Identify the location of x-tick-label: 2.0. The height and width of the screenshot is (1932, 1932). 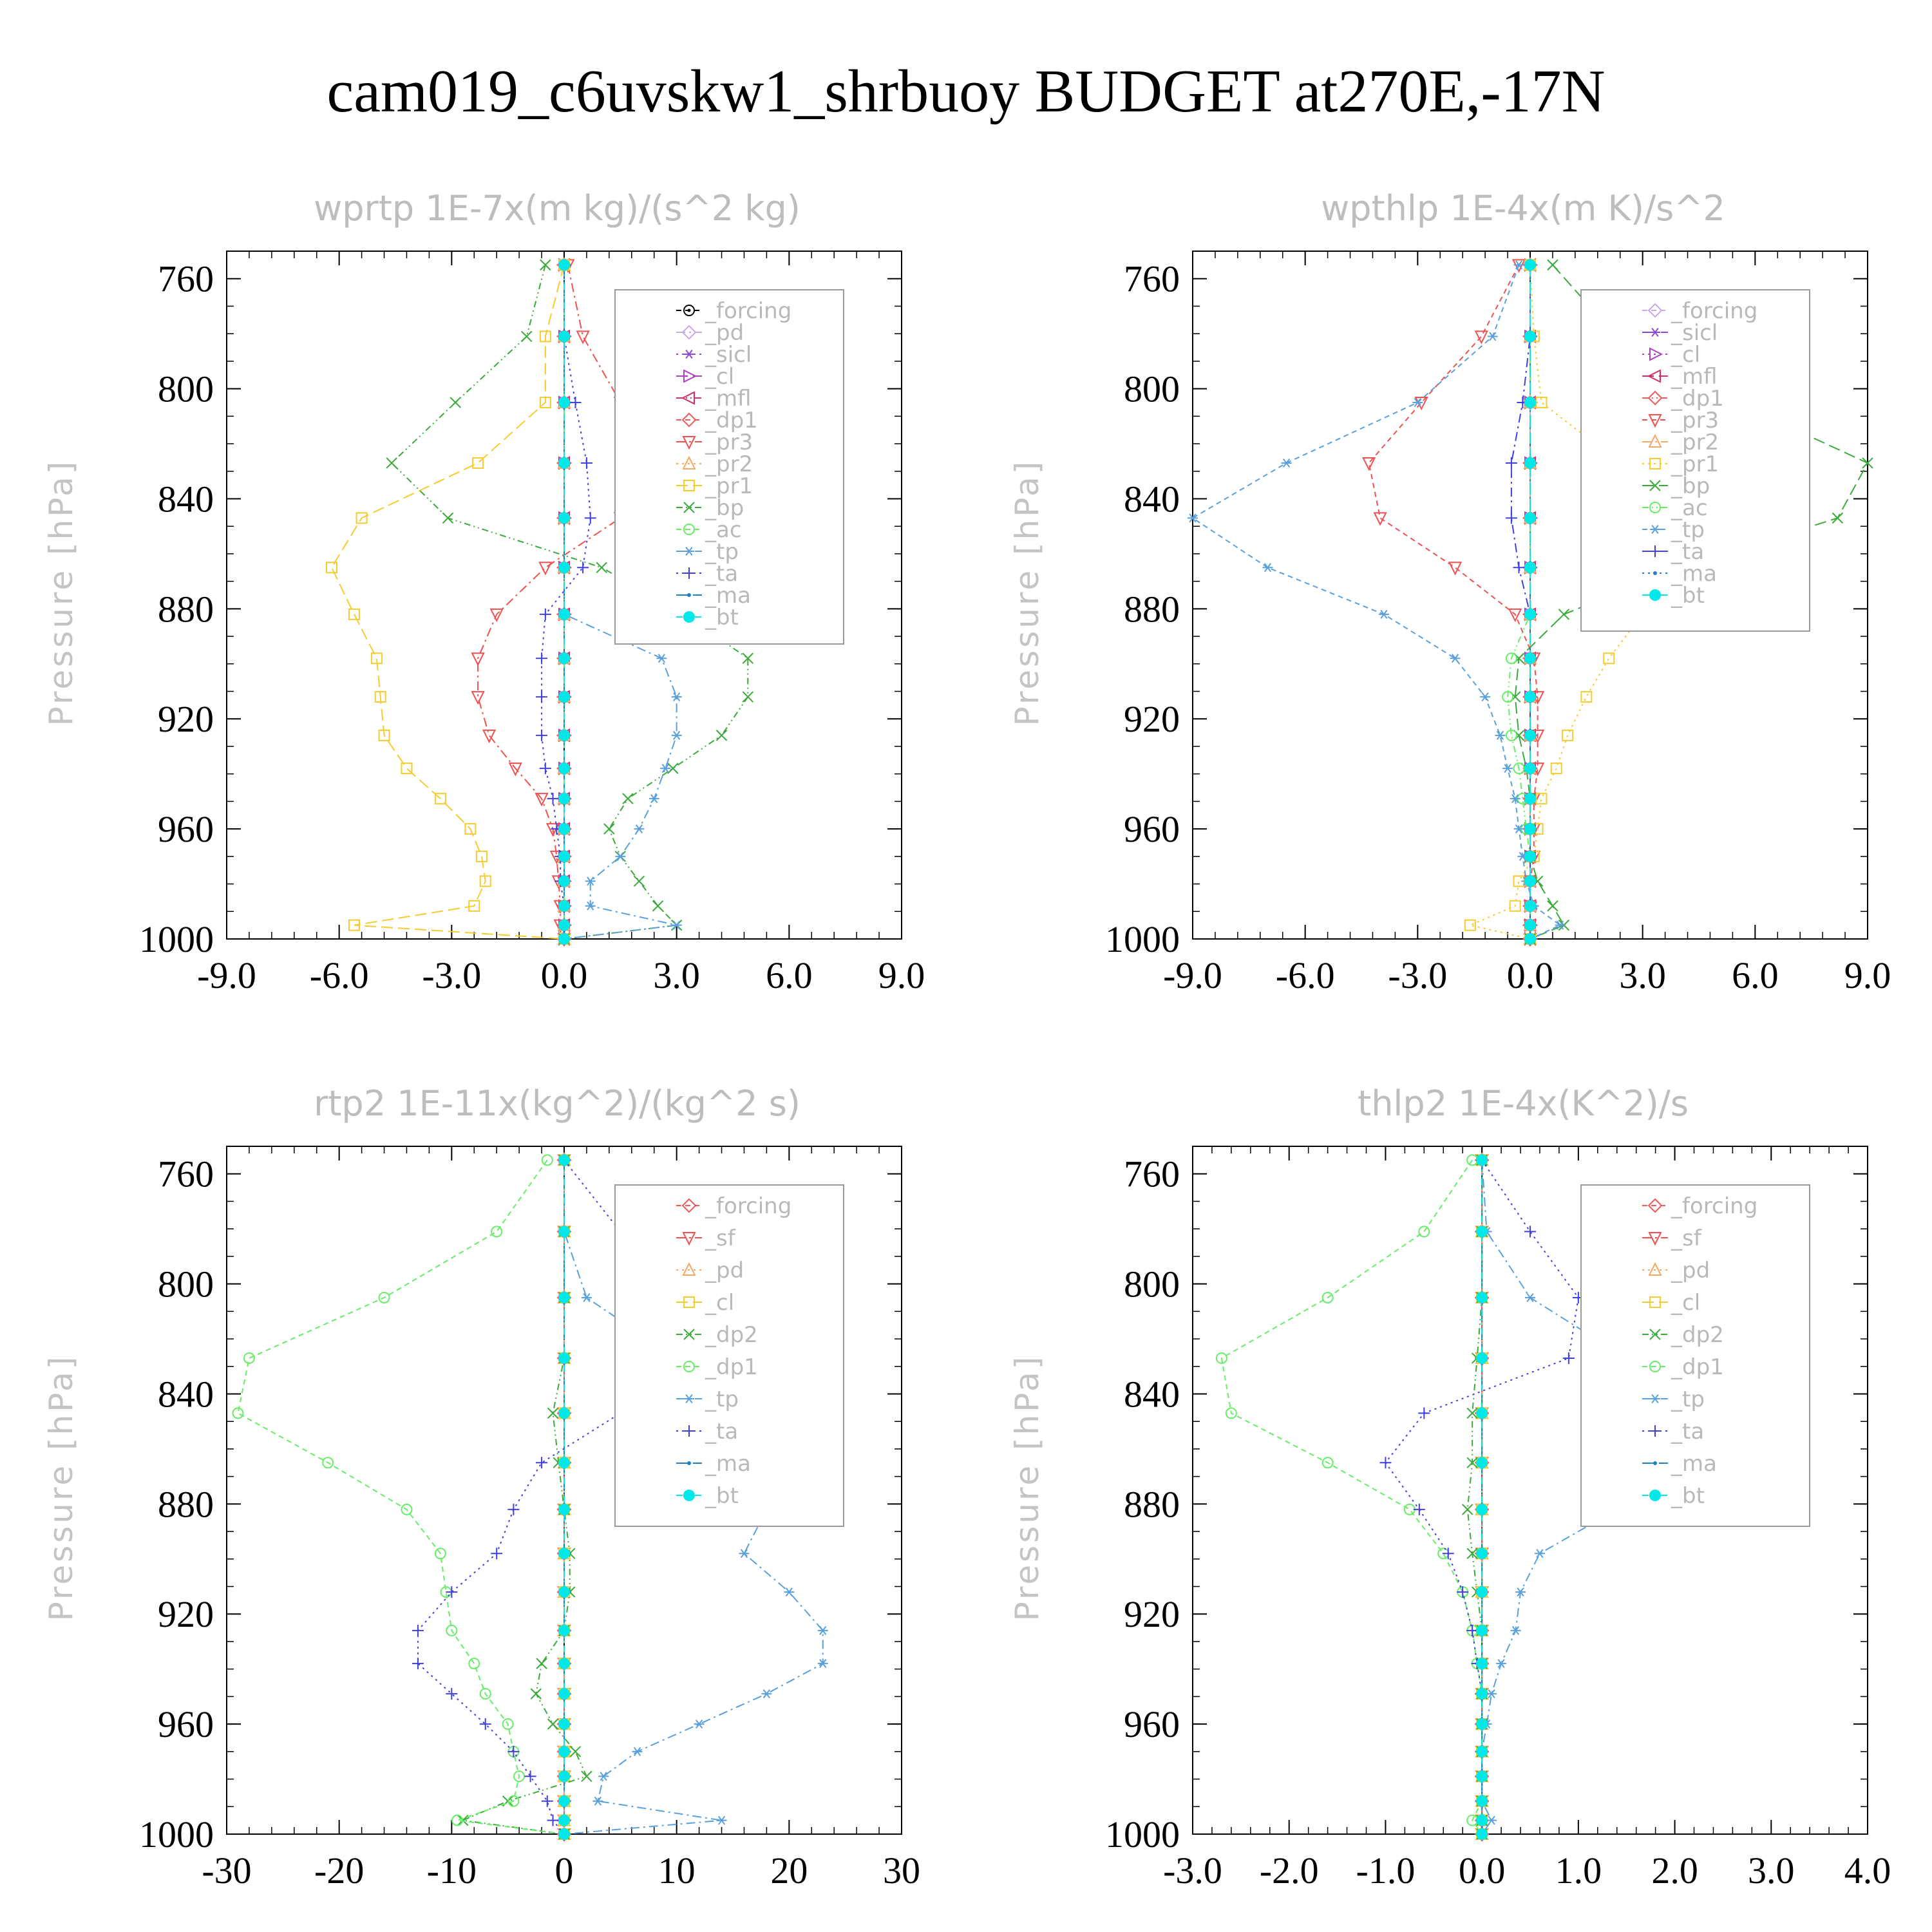
(1675, 1870).